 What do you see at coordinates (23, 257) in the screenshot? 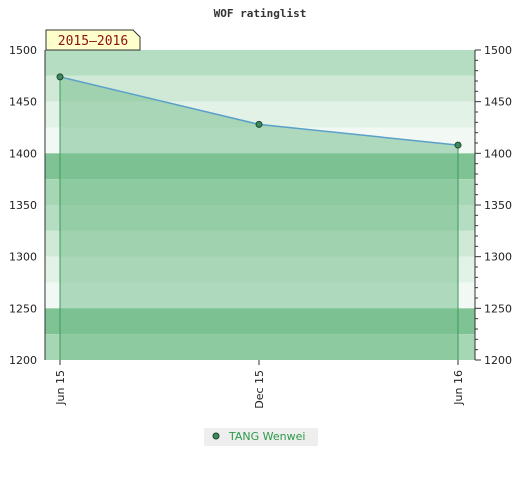
I see `y-tick-label-left: 1300` at bounding box center [23, 257].